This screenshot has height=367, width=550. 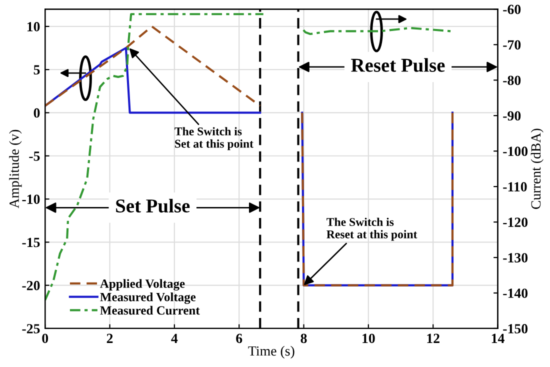 I want to click on x-tick-label: 10, so click(x=368, y=339).